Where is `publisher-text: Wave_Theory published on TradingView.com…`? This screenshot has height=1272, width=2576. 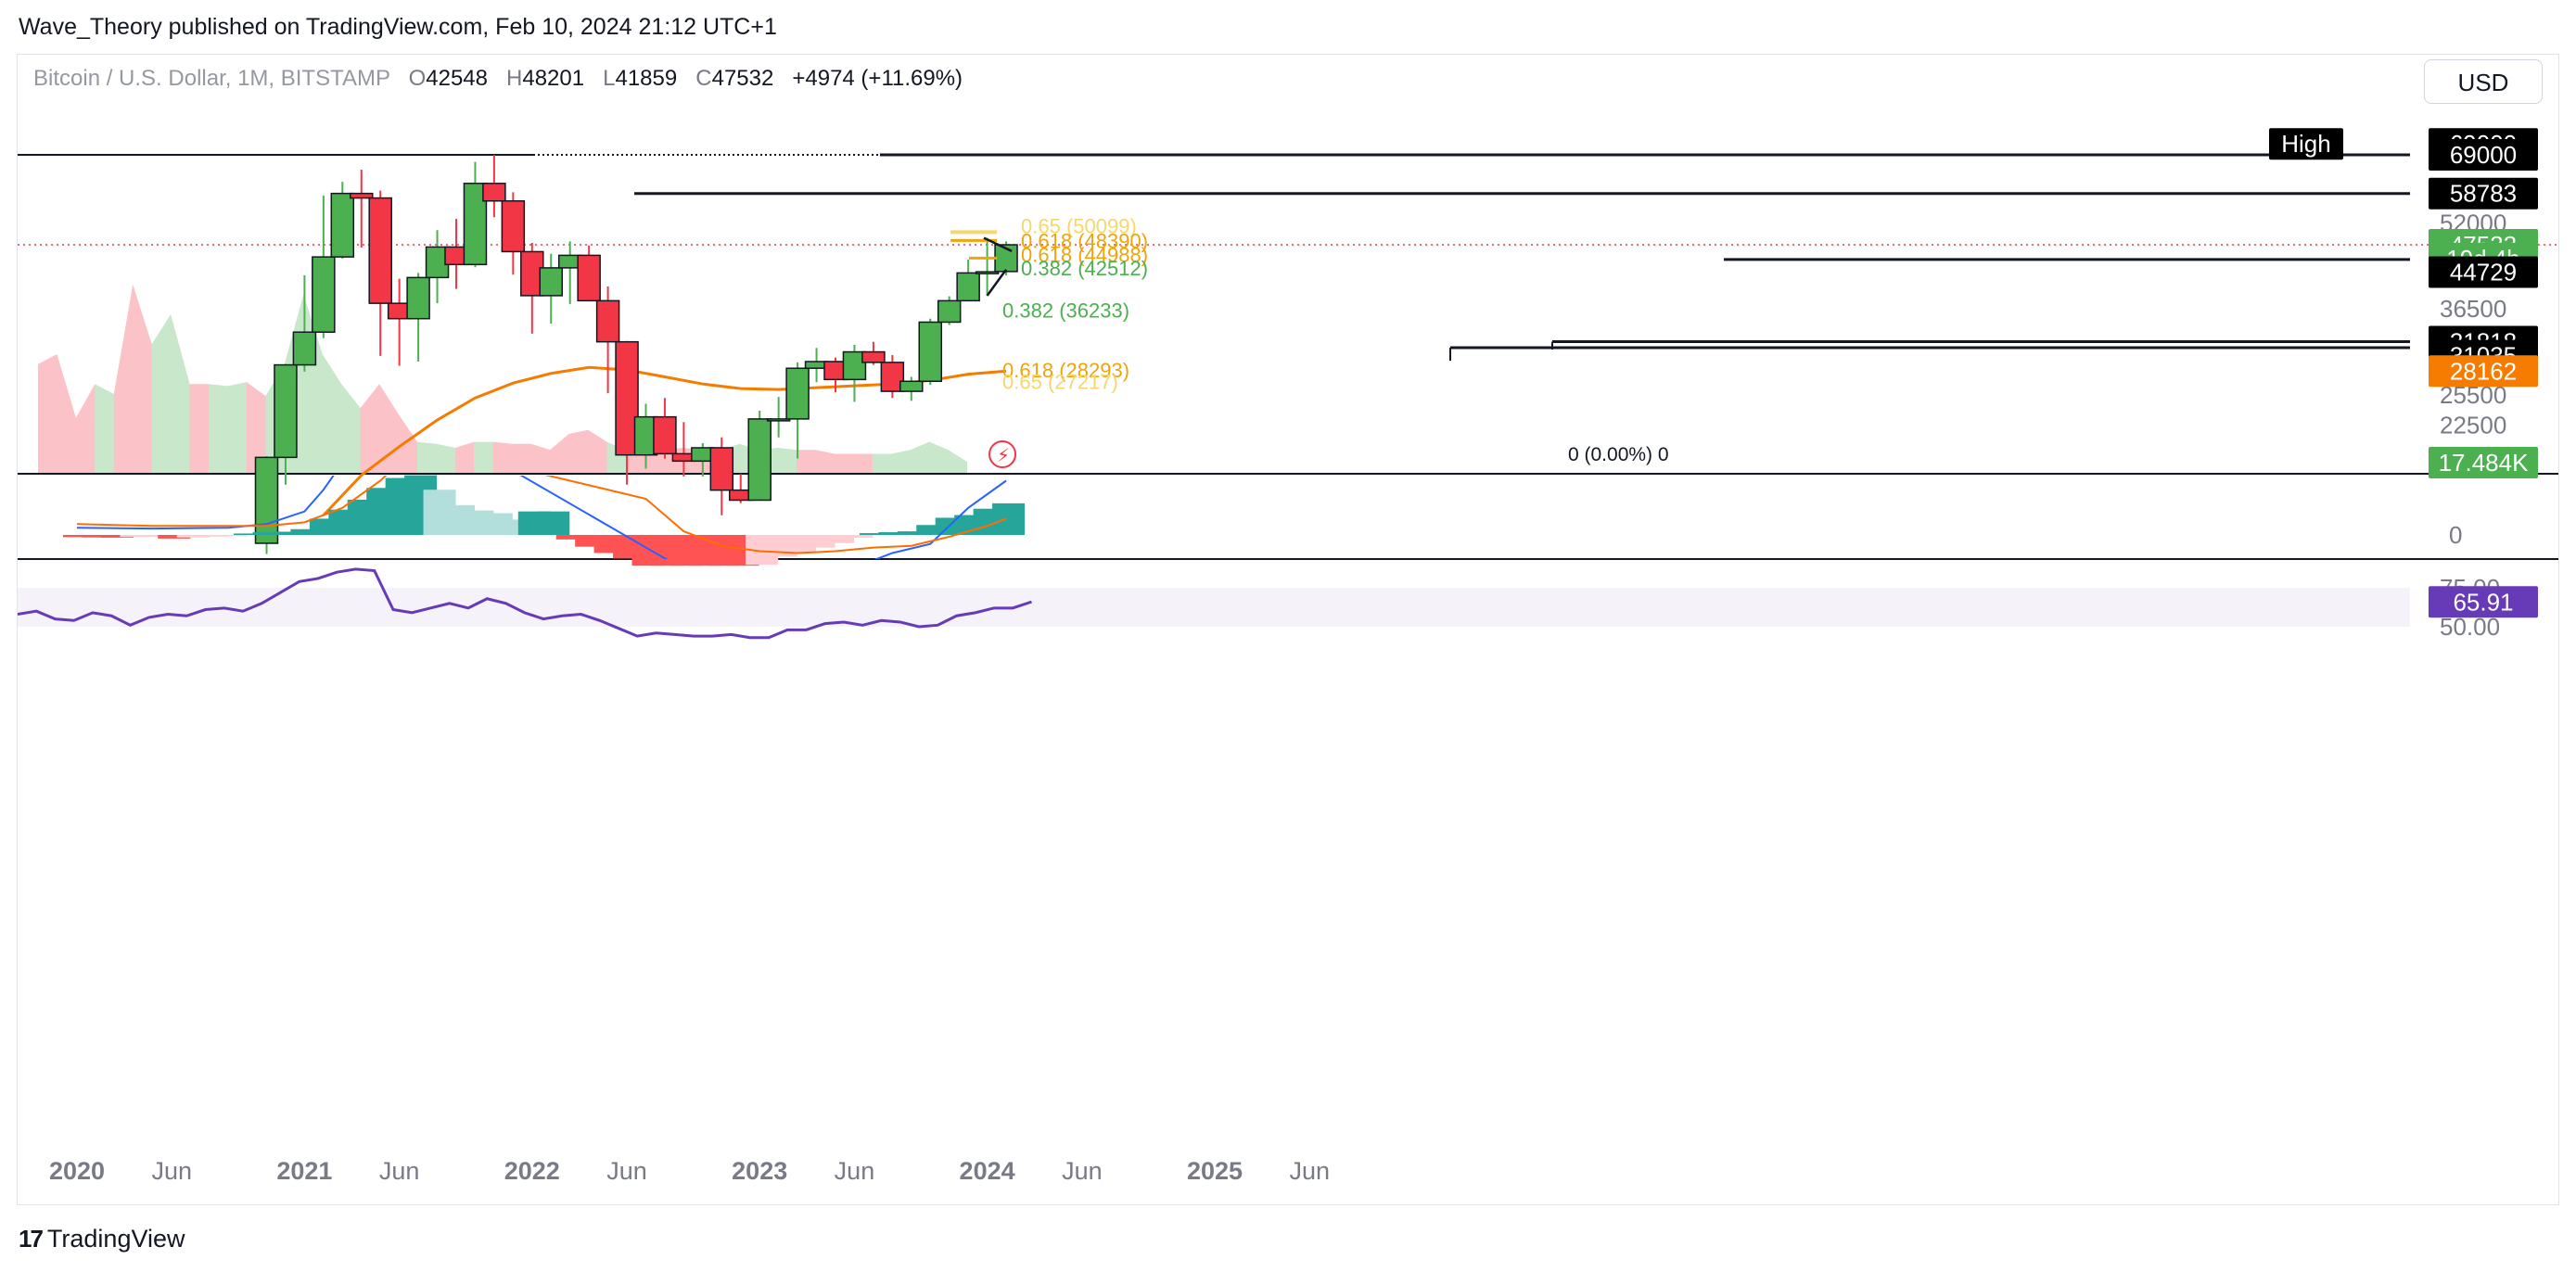 publisher-text: Wave_Theory published on TradingView.com… is located at coordinates (398, 27).